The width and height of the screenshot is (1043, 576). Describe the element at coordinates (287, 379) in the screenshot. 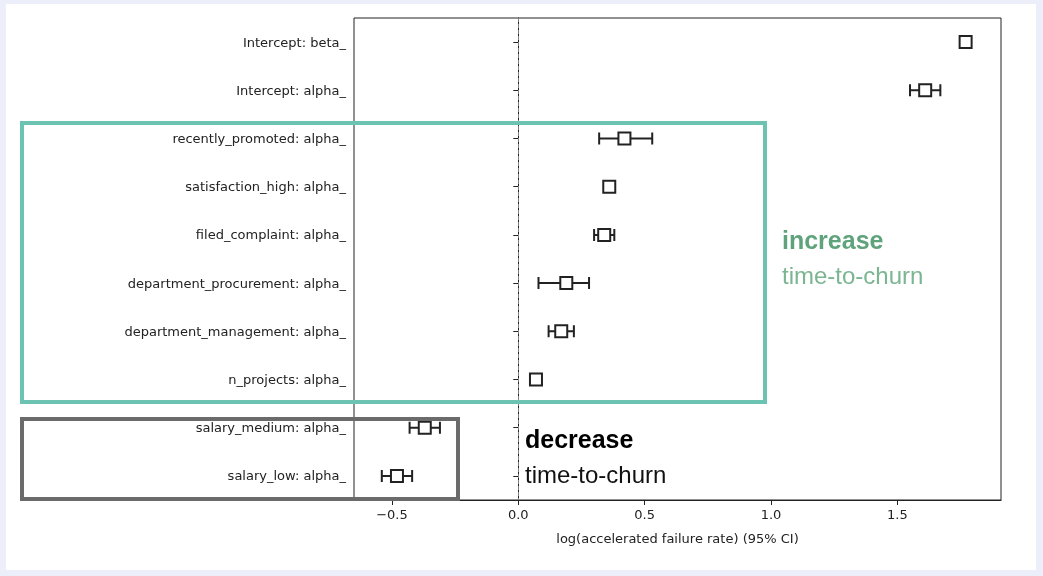

I see `y-tick-label: n_projects: alpha_` at that location.